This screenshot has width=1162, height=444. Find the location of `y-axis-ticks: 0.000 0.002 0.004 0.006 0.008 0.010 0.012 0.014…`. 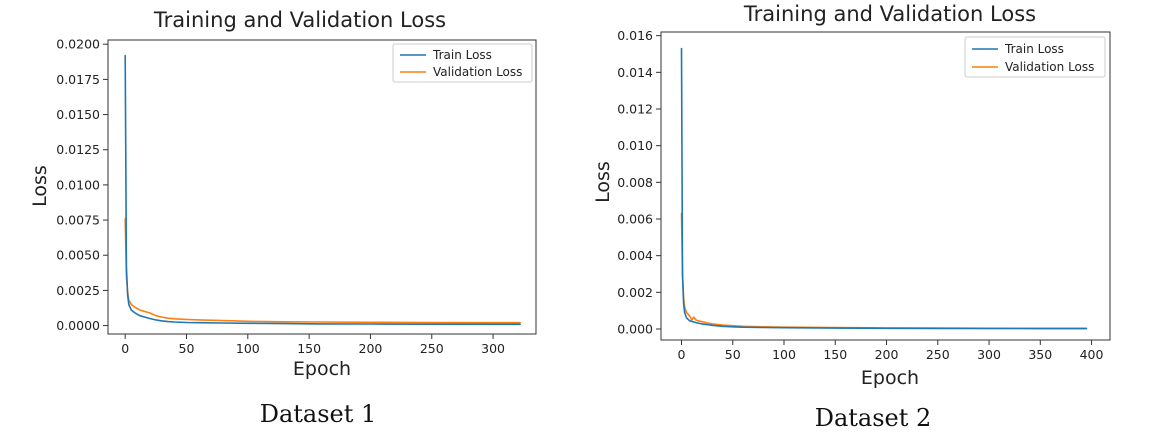

y-axis-ticks: 0.000 0.002 0.004 0.006 0.008 0.010 0.012 0.014… is located at coordinates (639, 182).